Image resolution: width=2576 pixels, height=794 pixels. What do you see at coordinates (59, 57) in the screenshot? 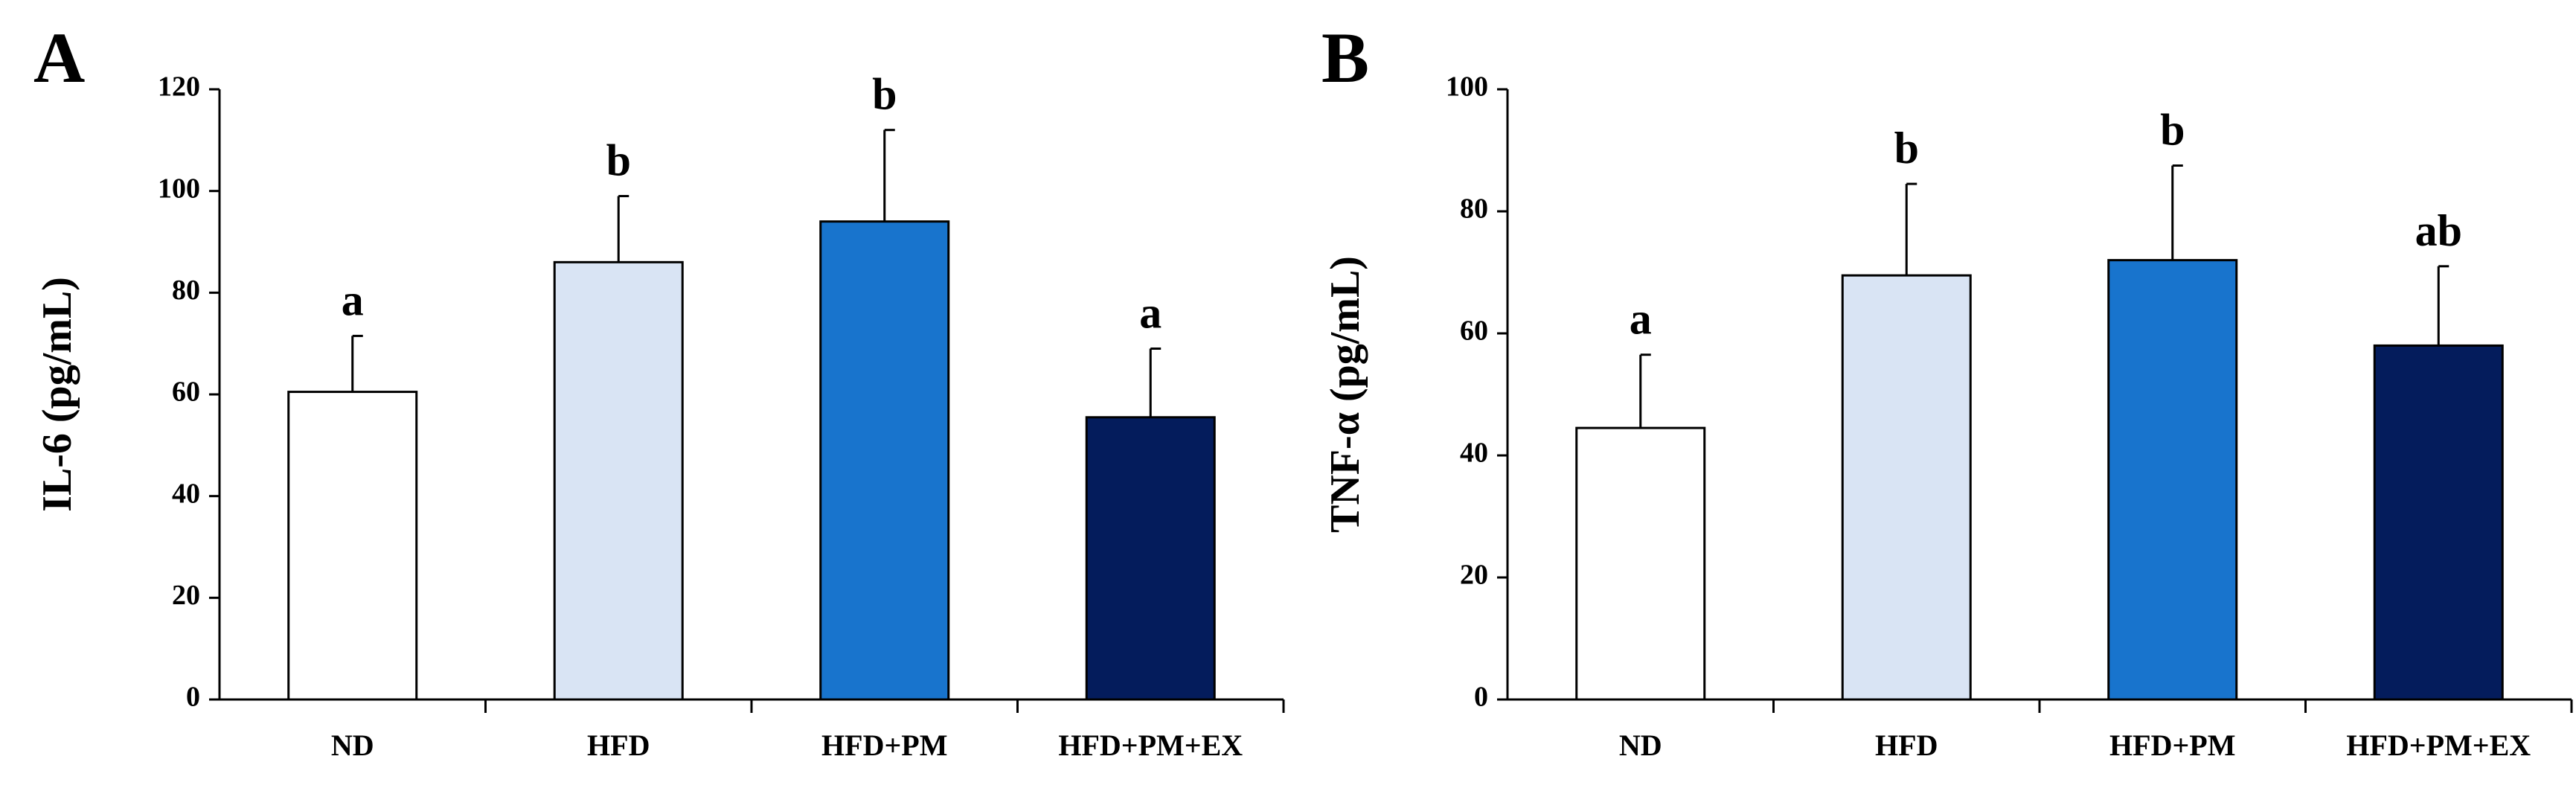
I see `panel-label: A` at bounding box center [59, 57].